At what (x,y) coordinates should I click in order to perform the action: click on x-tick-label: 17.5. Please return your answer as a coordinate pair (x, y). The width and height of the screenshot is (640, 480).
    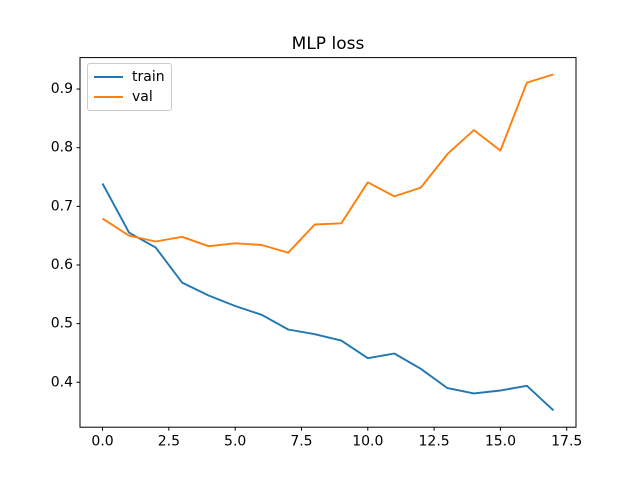
    Looking at the image, I should click on (566, 441).